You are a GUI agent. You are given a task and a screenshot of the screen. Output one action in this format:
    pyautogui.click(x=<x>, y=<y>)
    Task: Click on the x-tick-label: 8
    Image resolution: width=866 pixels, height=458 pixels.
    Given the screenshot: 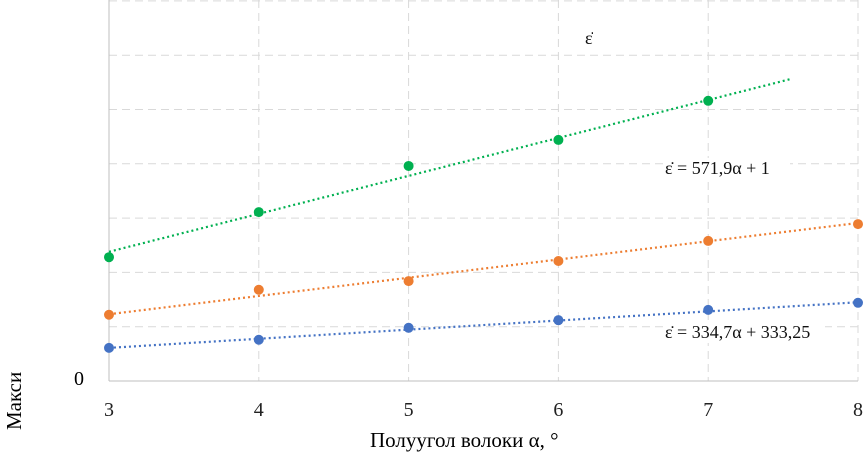 What is the action you would take?
    pyautogui.click(x=858, y=410)
    